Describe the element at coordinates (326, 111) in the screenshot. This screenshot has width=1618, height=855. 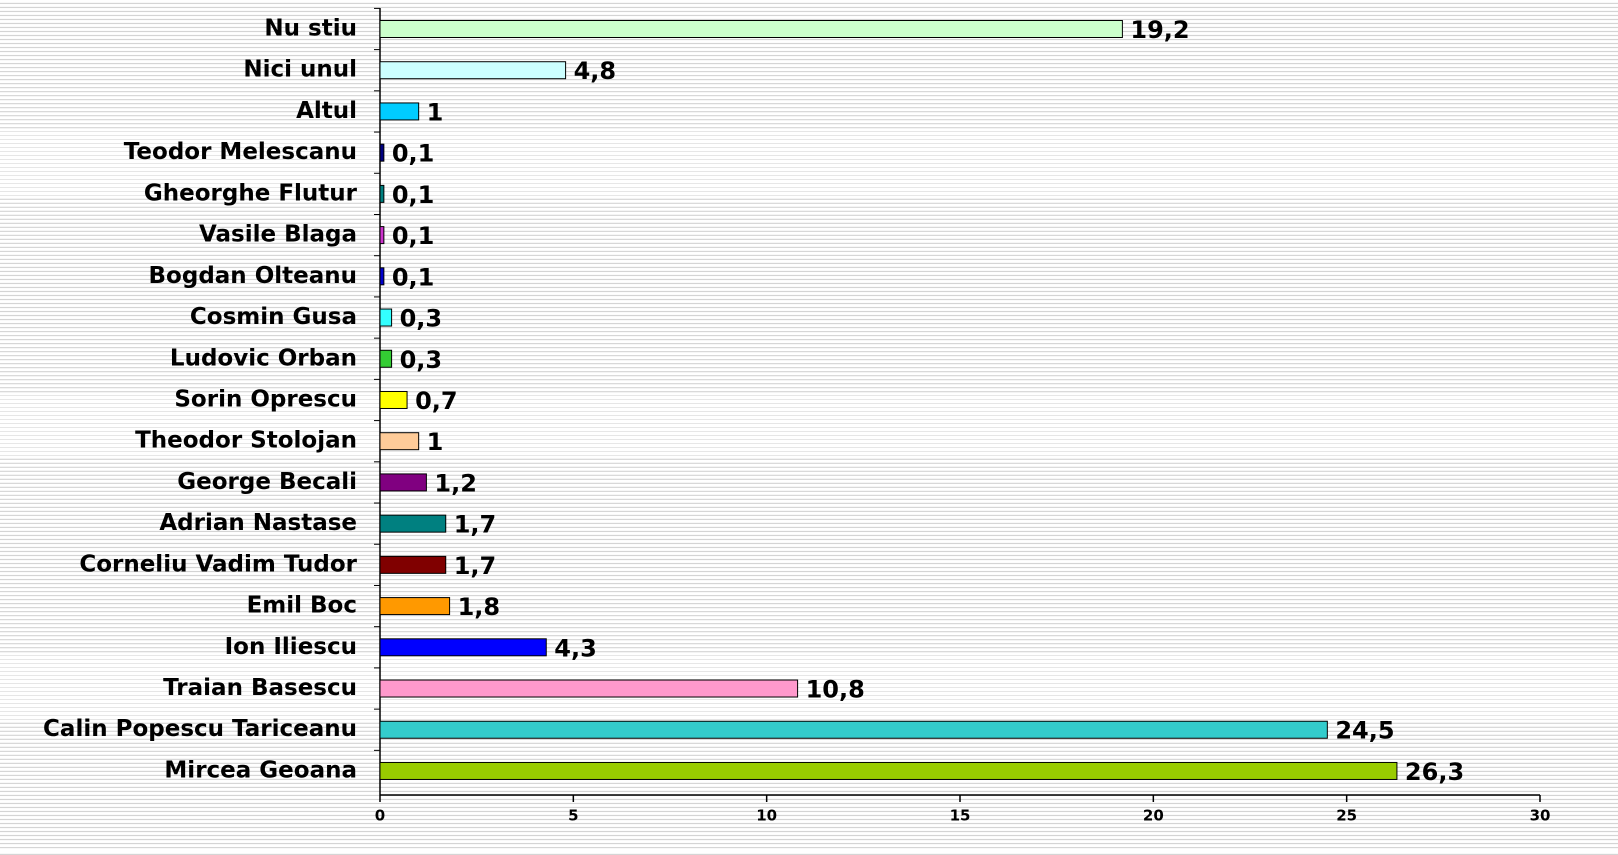
I see `y-tick-label: Altul` at that location.